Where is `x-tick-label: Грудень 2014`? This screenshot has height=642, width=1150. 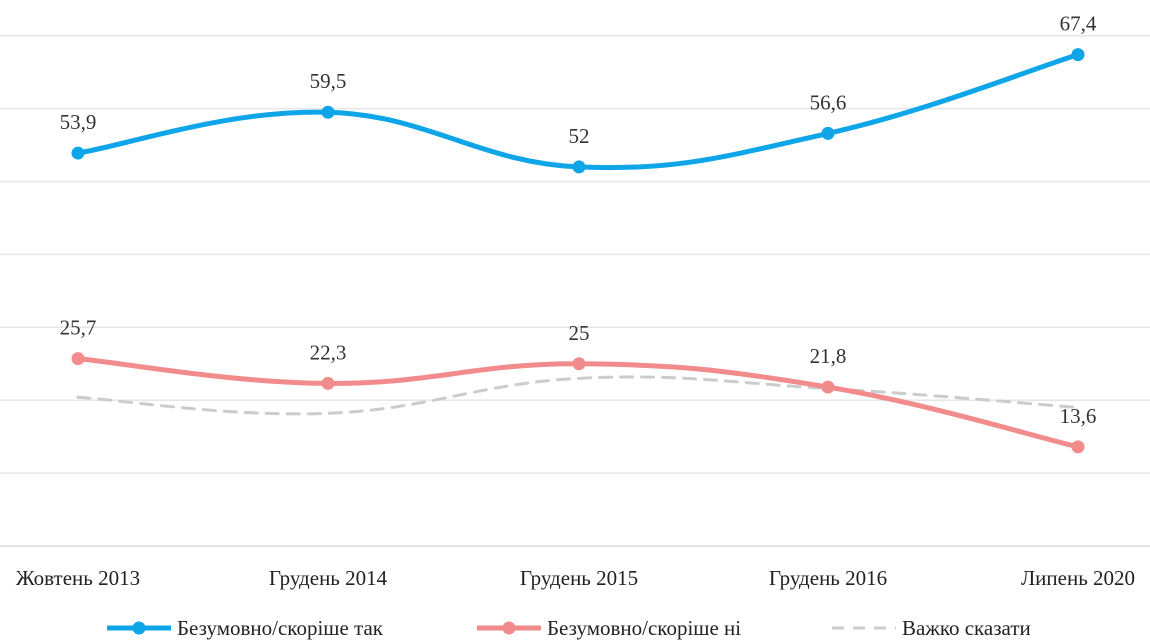 x-tick-label: Грудень 2014 is located at coordinates (328, 578).